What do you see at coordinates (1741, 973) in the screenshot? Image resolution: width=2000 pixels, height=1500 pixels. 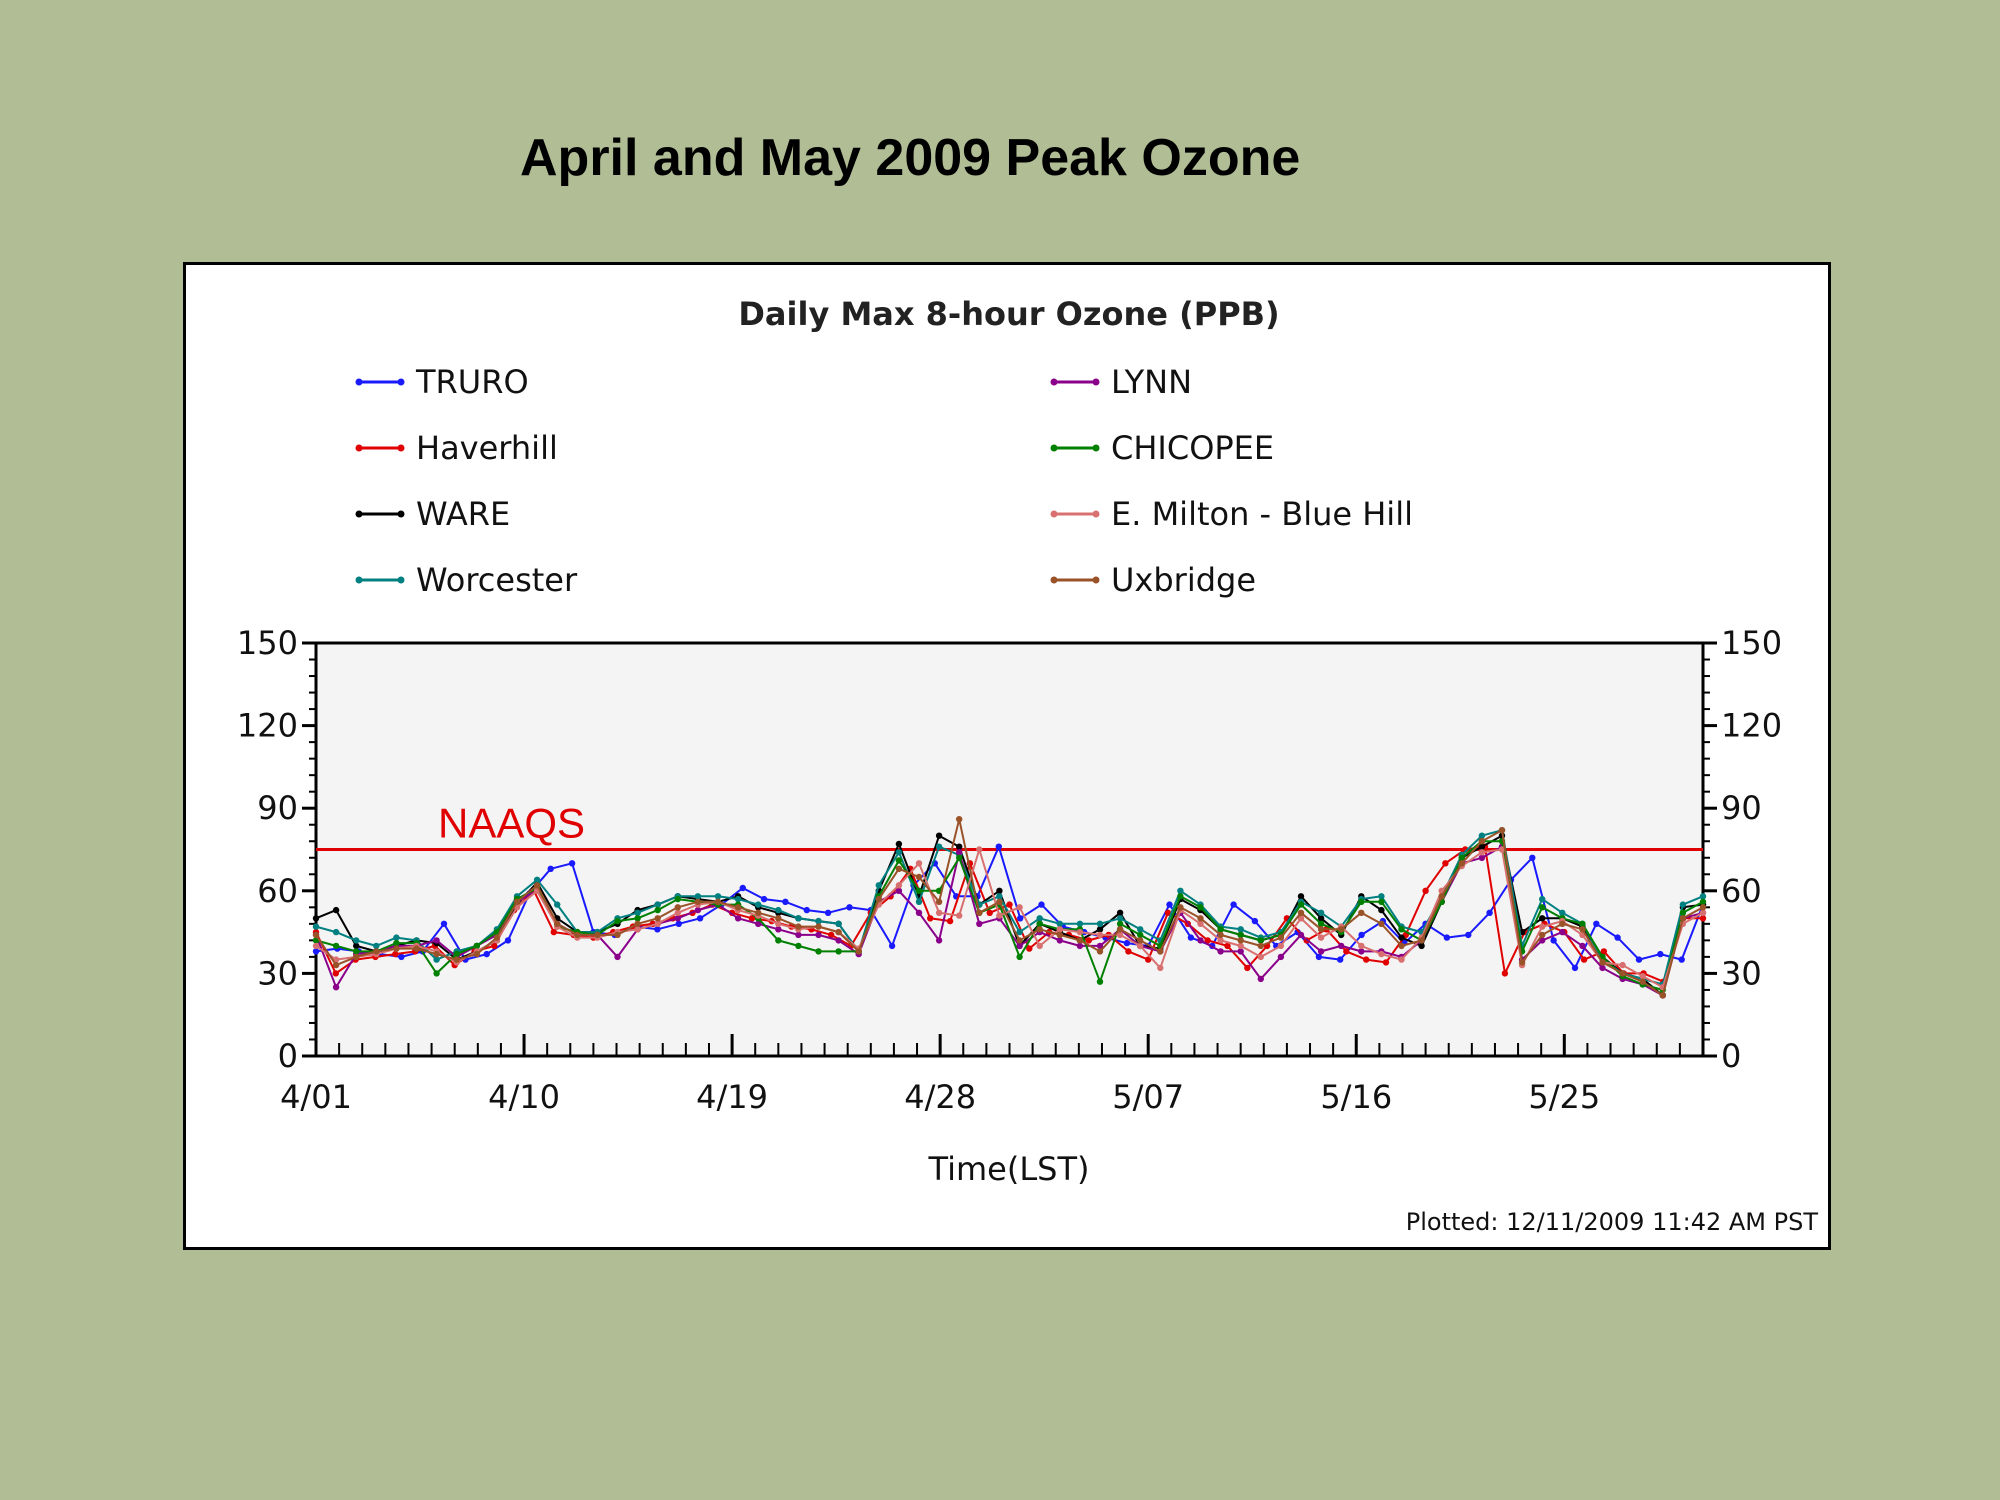 I see `y-tick-label-right: 30` at bounding box center [1741, 973].